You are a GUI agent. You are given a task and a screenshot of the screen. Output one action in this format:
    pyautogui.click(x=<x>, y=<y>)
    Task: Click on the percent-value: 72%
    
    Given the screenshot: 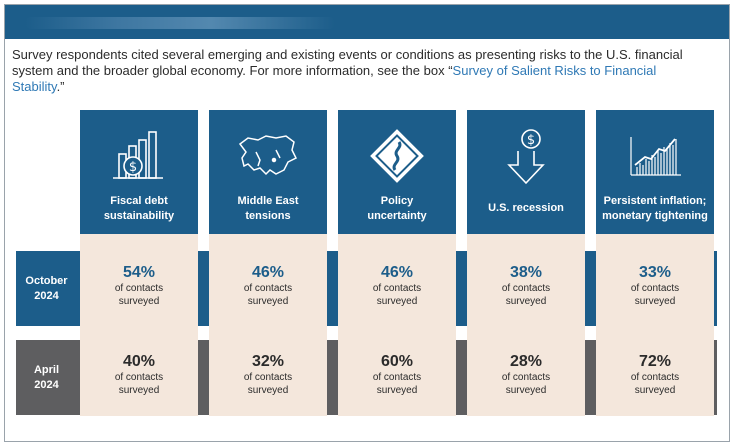 What is the action you would take?
    pyautogui.click(x=655, y=361)
    